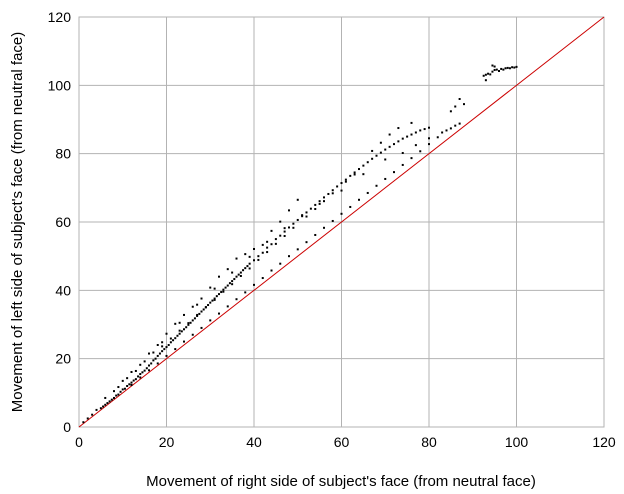 This screenshot has height=494, width=624. What do you see at coordinates (517, 442) in the screenshot?
I see `x-tick-label: 100` at bounding box center [517, 442].